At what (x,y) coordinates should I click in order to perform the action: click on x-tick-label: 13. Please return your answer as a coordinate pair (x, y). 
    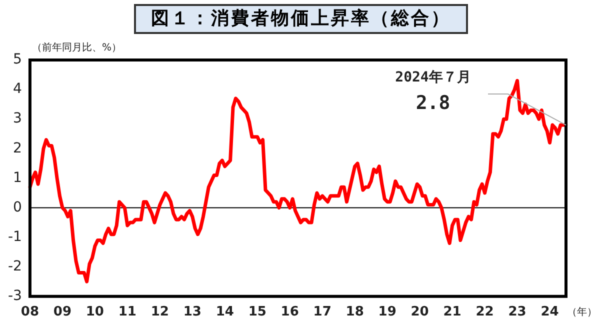
    Looking at the image, I should click on (192, 312).